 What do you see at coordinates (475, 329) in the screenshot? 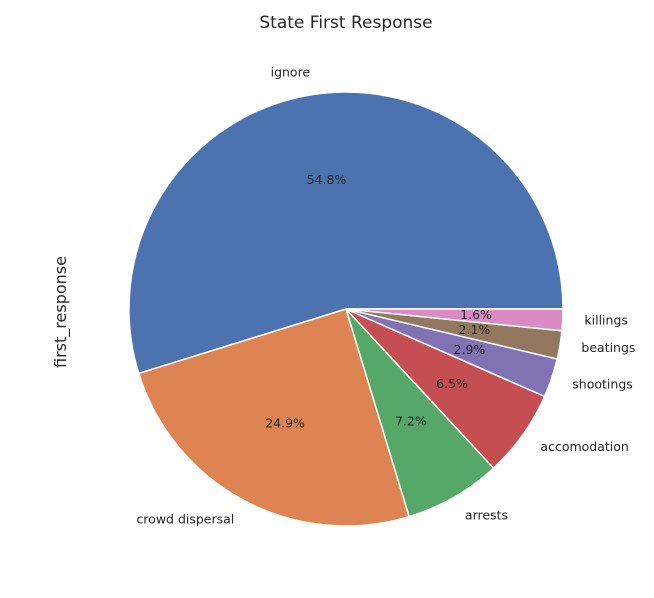
I see `slice-pct-label-beatings: 2.1%` at bounding box center [475, 329].